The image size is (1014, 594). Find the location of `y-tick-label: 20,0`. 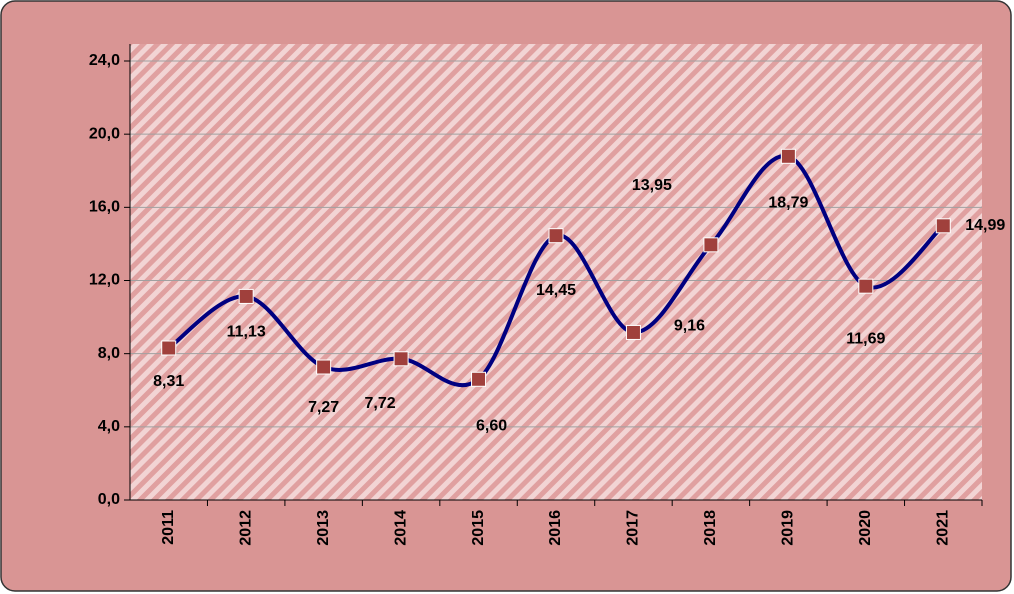

y-tick-label: 20,0 is located at coordinates (104, 133).